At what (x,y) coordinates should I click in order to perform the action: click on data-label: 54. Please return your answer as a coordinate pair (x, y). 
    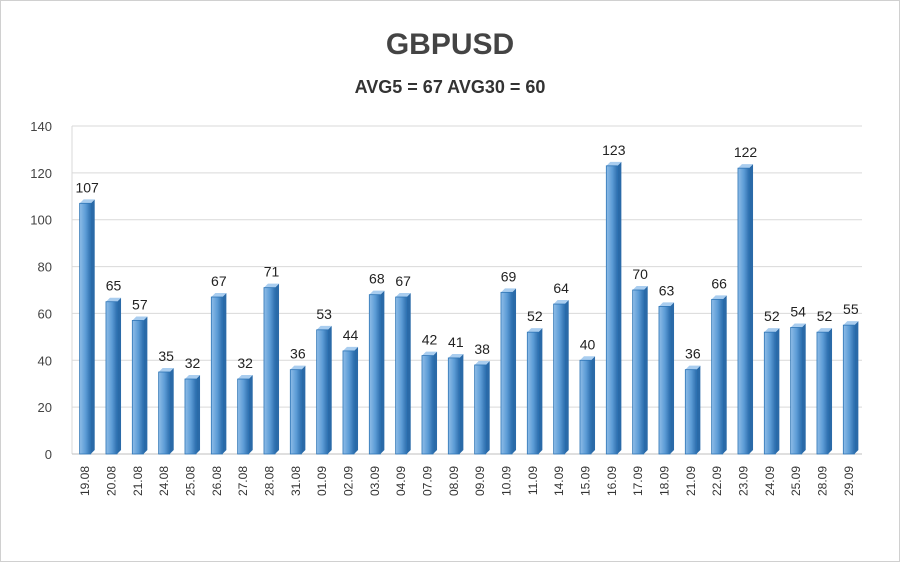
    Looking at the image, I should click on (798, 311).